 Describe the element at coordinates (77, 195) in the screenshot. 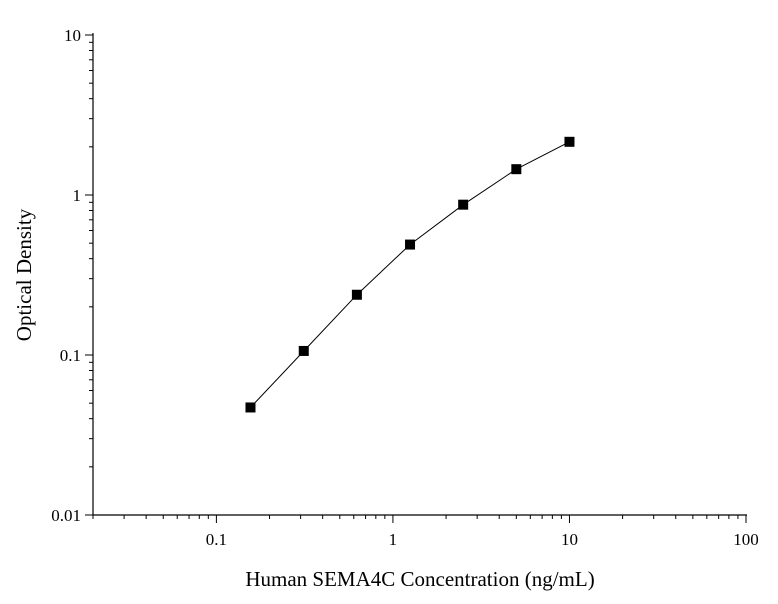

I see `y-tick-label: 1` at that location.